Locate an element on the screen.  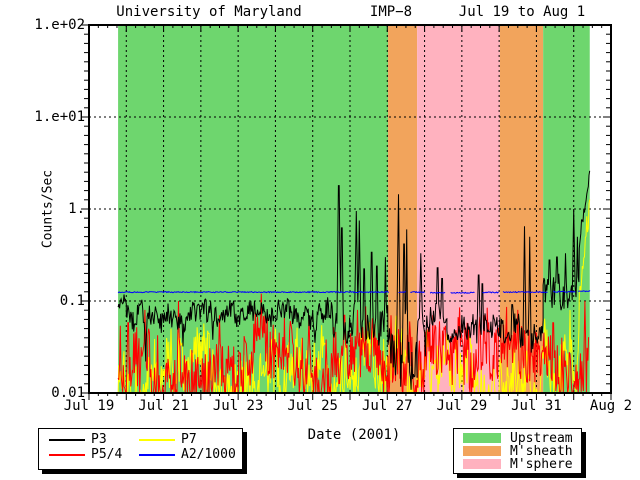
y-tick-label: 1.e+02 is located at coordinates (59, 25).